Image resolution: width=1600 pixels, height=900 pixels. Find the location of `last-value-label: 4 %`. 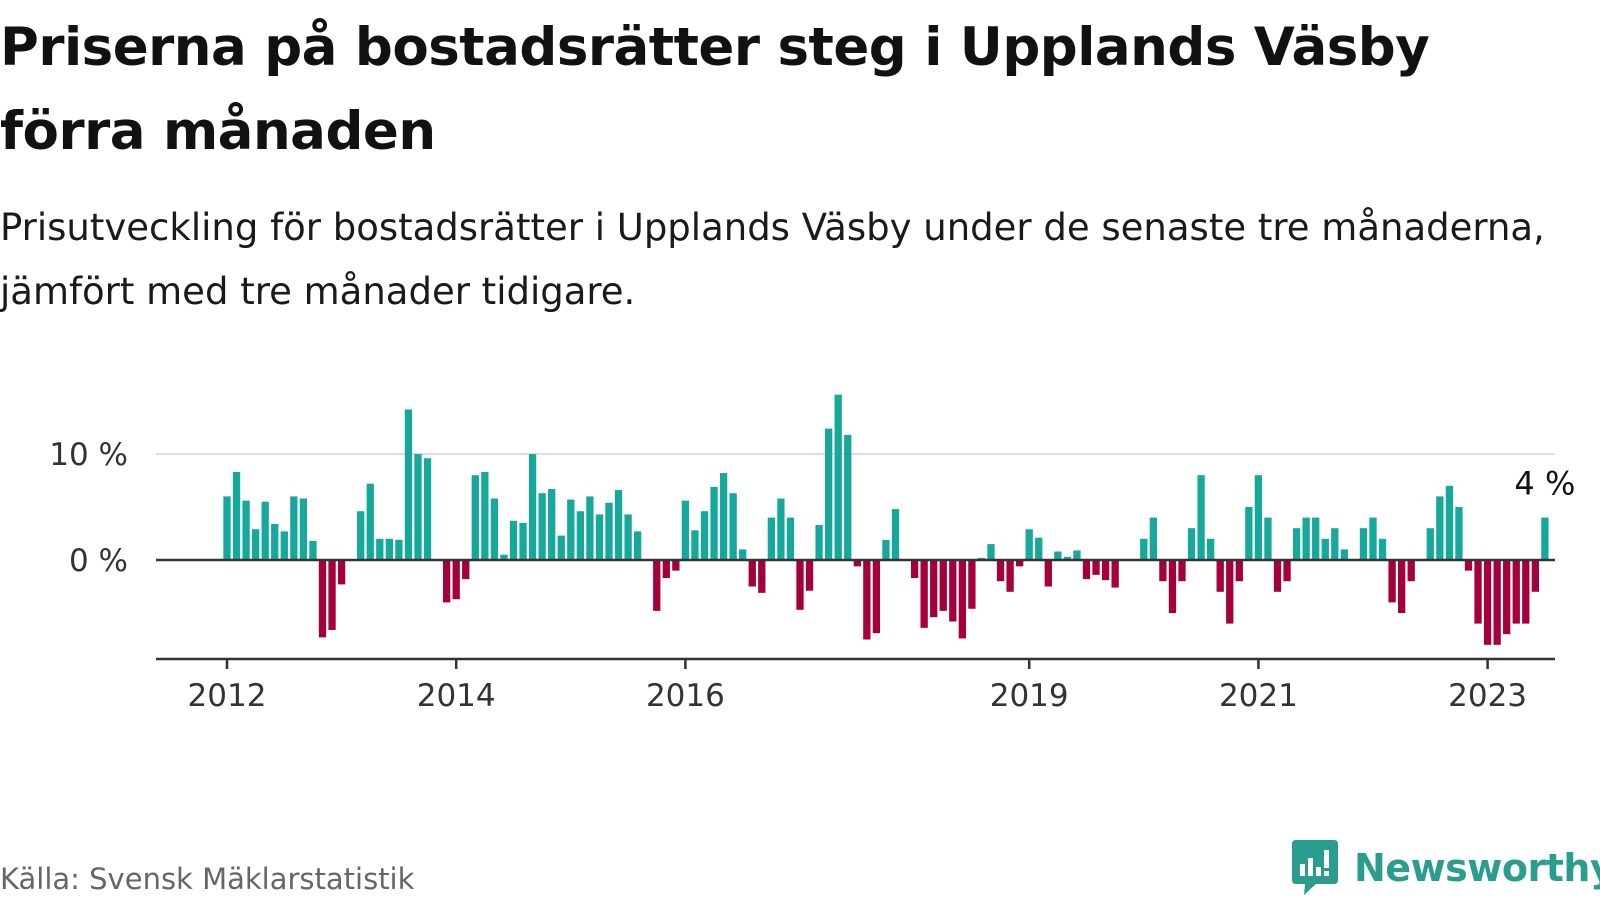

last-value-label: 4 % is located at coordinates (1544, 484).